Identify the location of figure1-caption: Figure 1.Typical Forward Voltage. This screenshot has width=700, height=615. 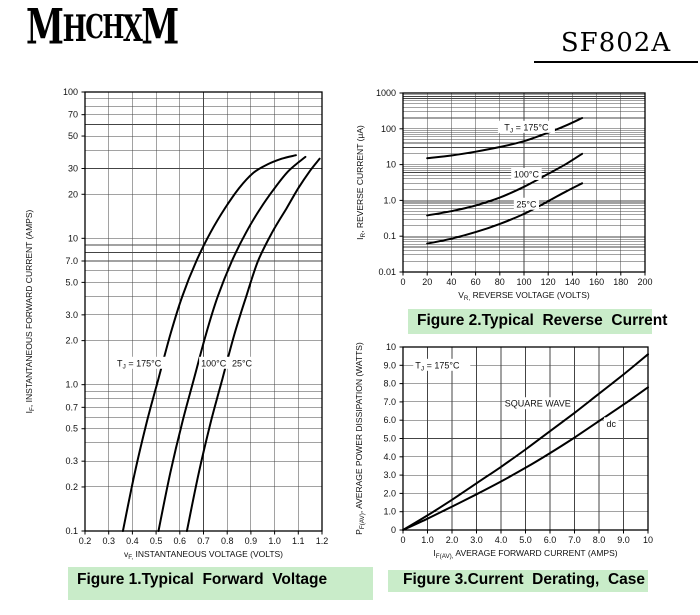
(220, 583).